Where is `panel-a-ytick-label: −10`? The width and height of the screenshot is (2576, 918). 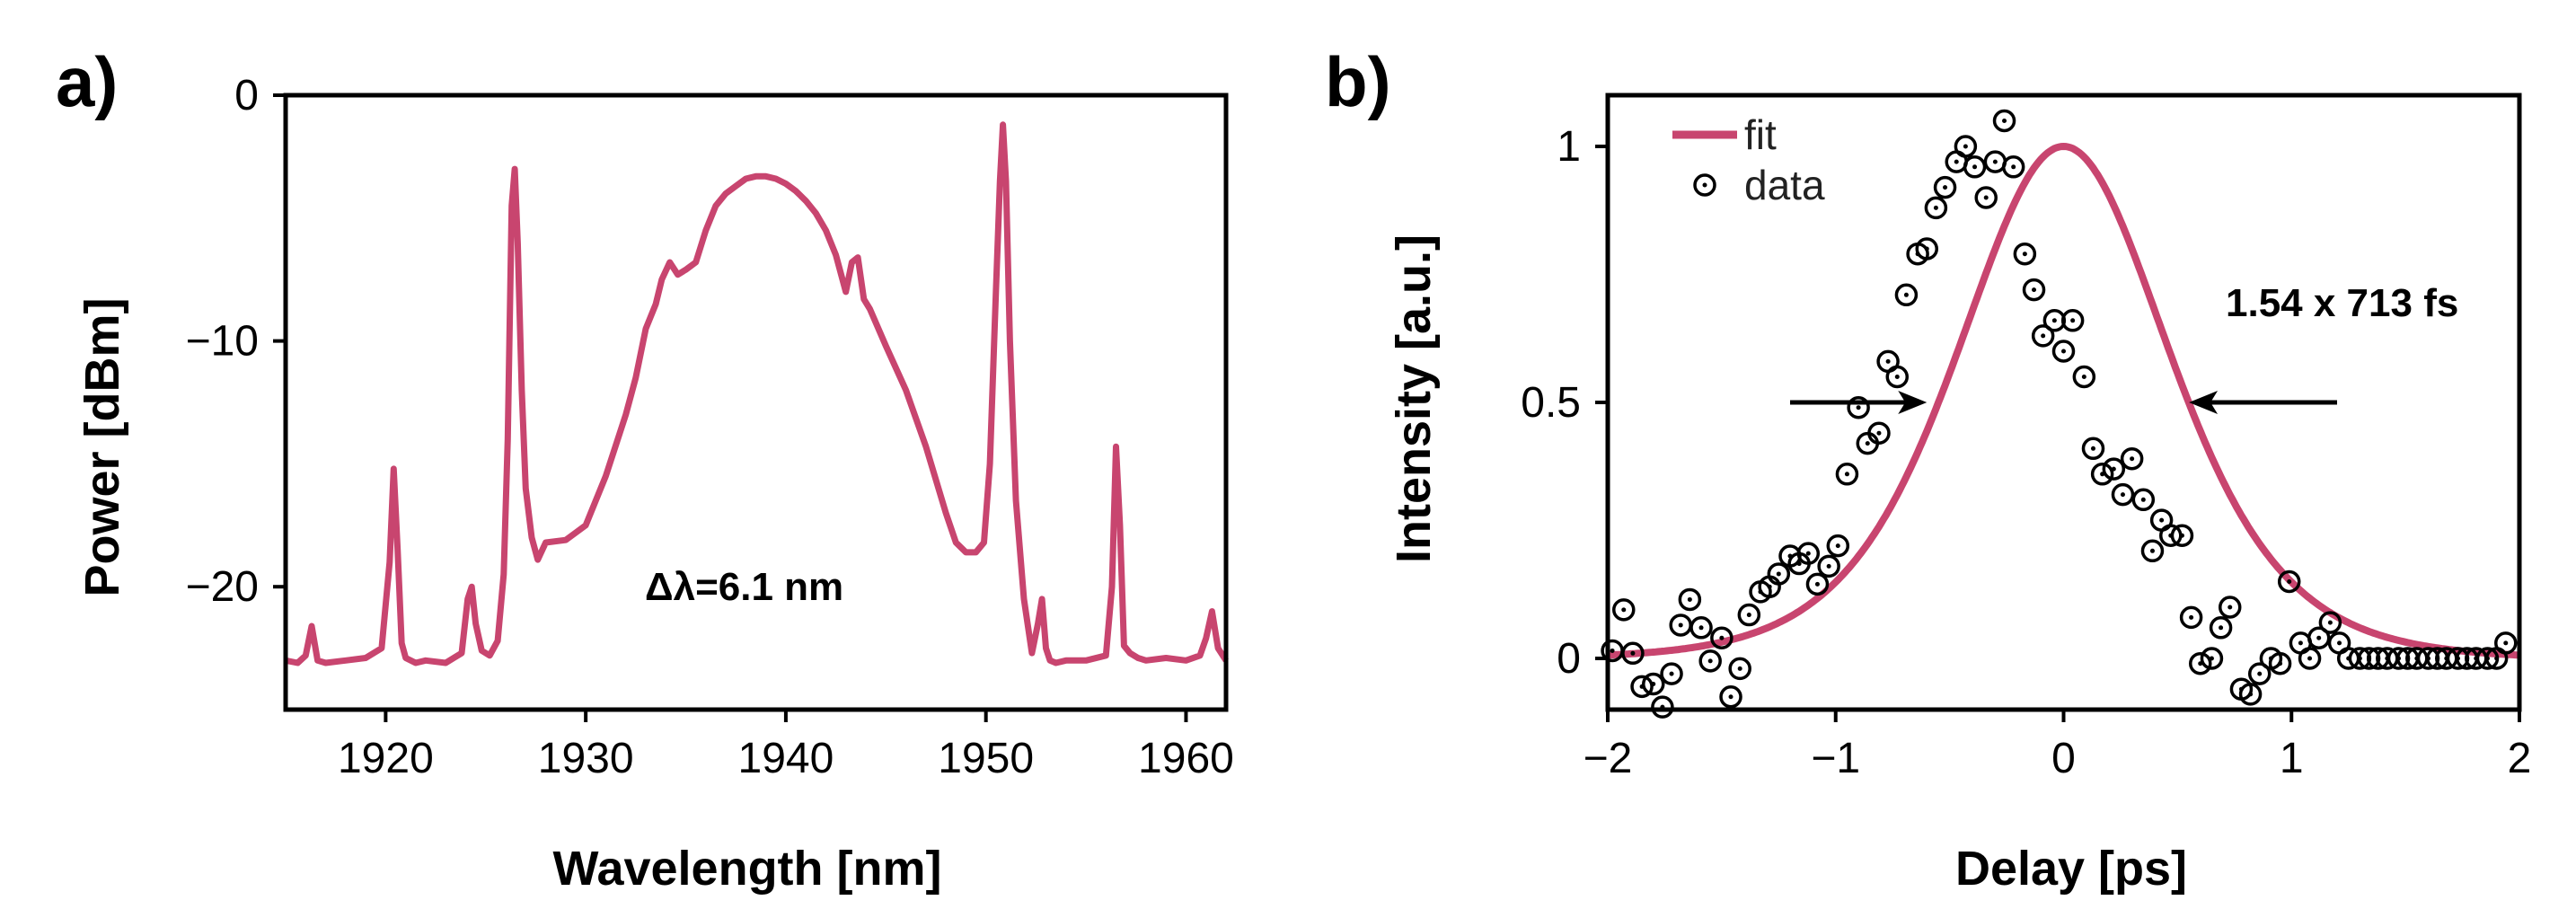
panel-a-ytick-label: −10 is located at coordinates (222, 342).